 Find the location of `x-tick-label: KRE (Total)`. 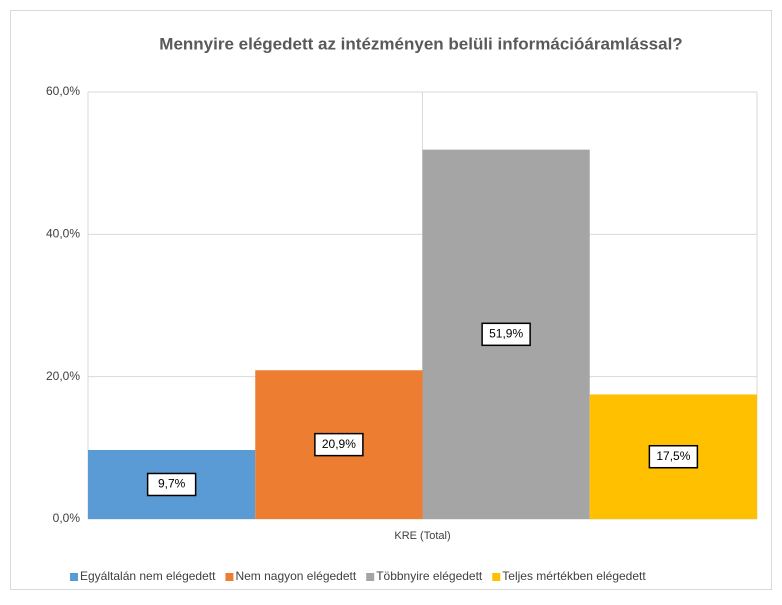

x-tick-label: KRE (Total) is located at coordinates (422, 536).